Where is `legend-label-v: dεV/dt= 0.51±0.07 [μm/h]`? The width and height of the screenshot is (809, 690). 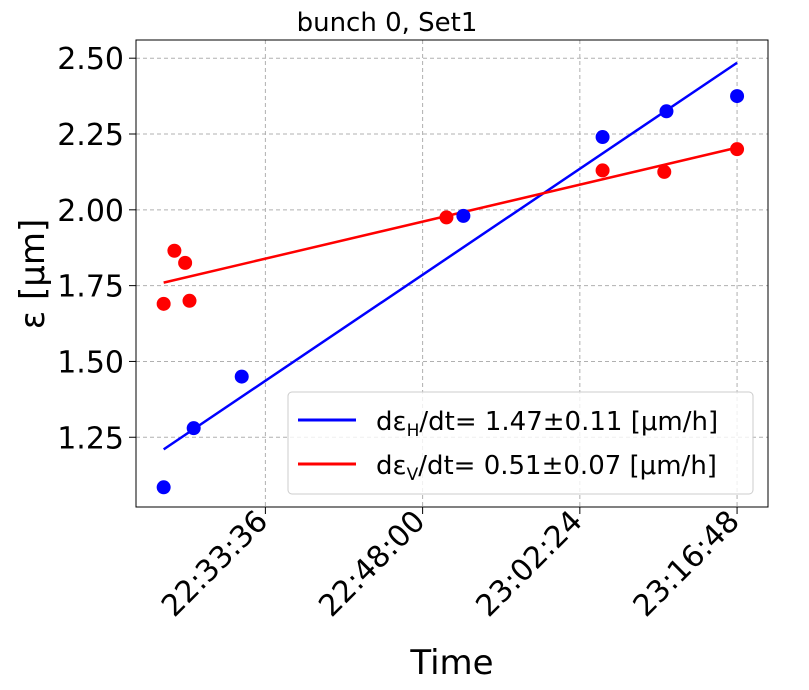 legend-label-v: dεV/dt= 0.51±0.07 [μm/h] is located at coordinates (546, 468).